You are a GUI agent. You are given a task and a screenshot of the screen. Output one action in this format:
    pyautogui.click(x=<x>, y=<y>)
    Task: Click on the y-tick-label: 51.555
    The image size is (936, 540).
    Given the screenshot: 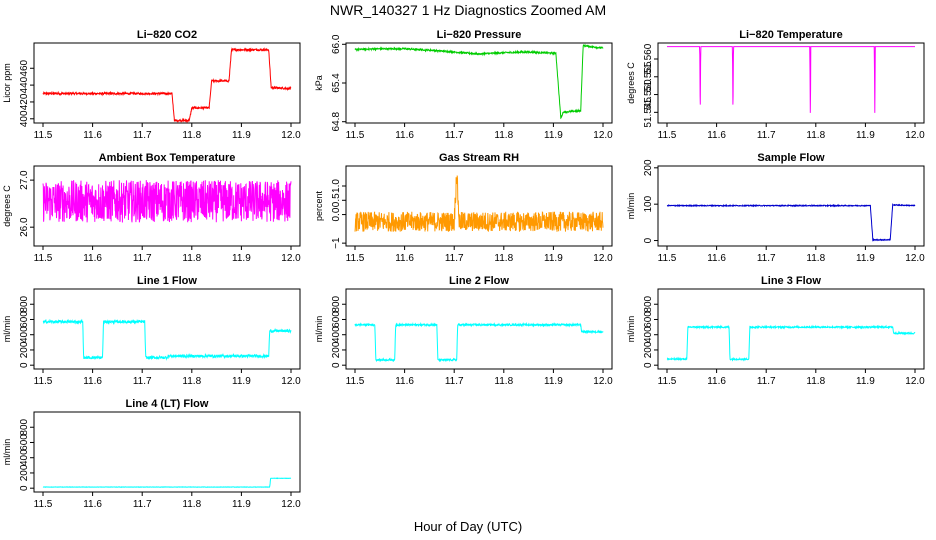 What is the action you would take?
    pyautogui.click(x=648, y=76)
    